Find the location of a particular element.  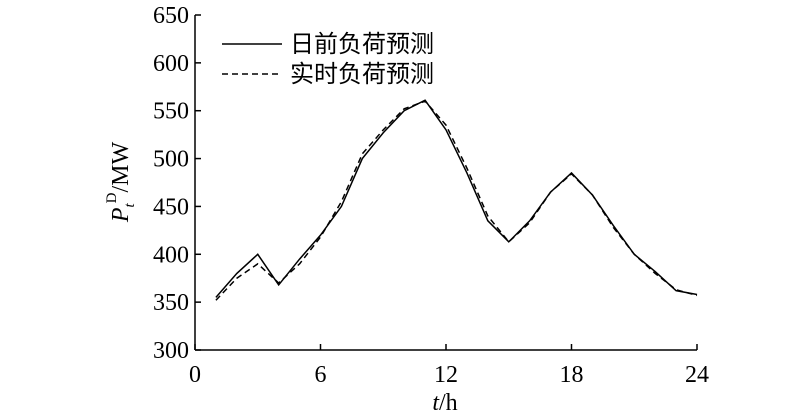

y-tick-label: 300 is located at coordinates (171, 351).